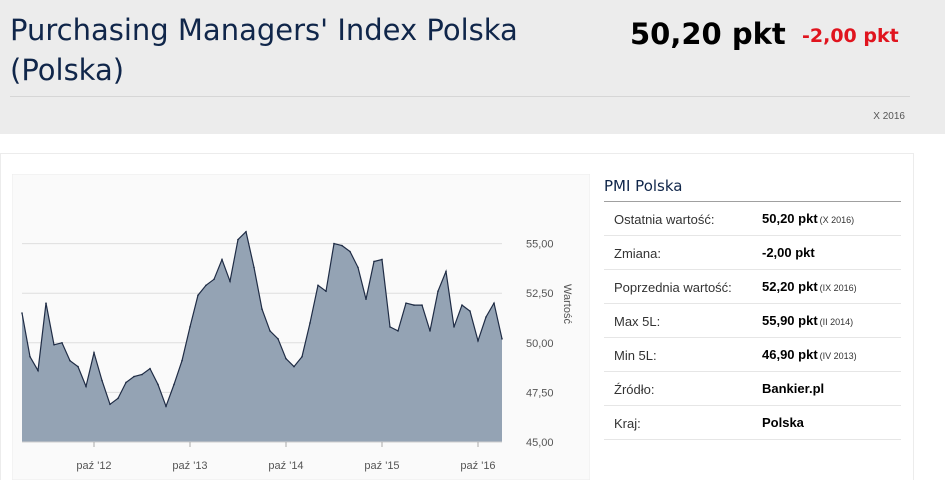 Image resolution: width=945 pixels, height=485 pixels. What do you see at coordinates (460, 96) in the screenshot?
I see `header-divider` at bounding box center [460, 96].